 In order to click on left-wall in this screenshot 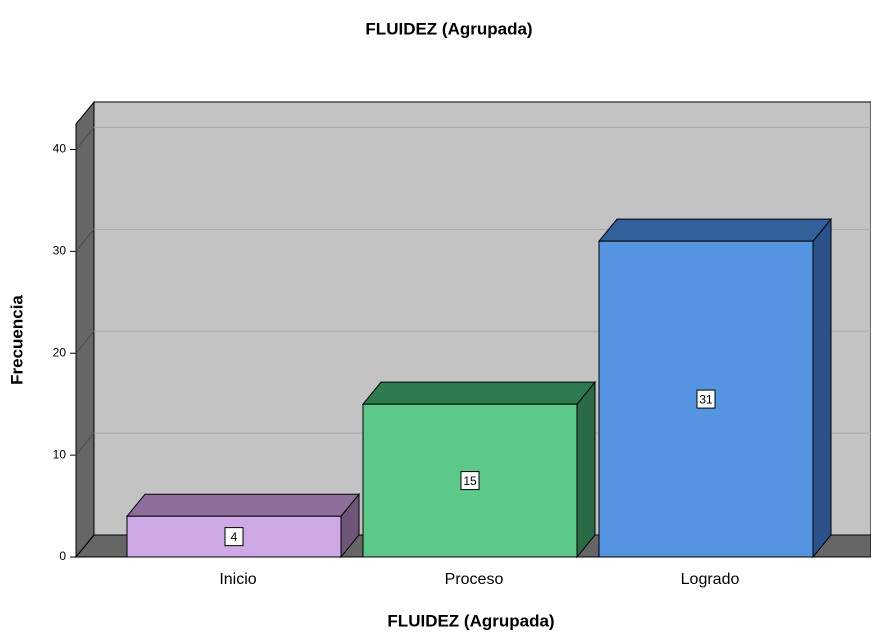, I will do `click(85, 329)`.